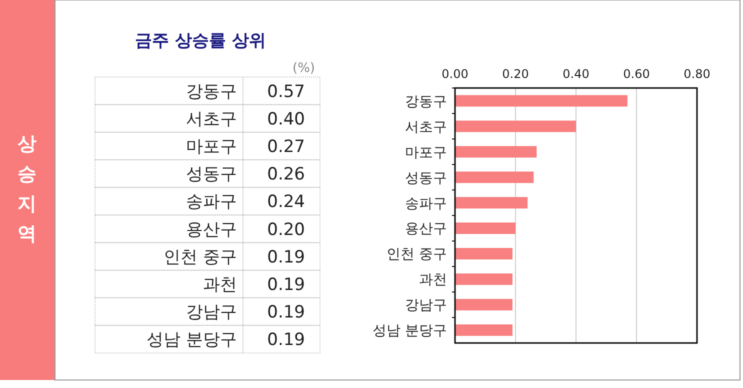  What do you see at coordinates (426, 178) in the screenshot?
I see `y-tick-label: 성동구` at bounding box center [426, 178].